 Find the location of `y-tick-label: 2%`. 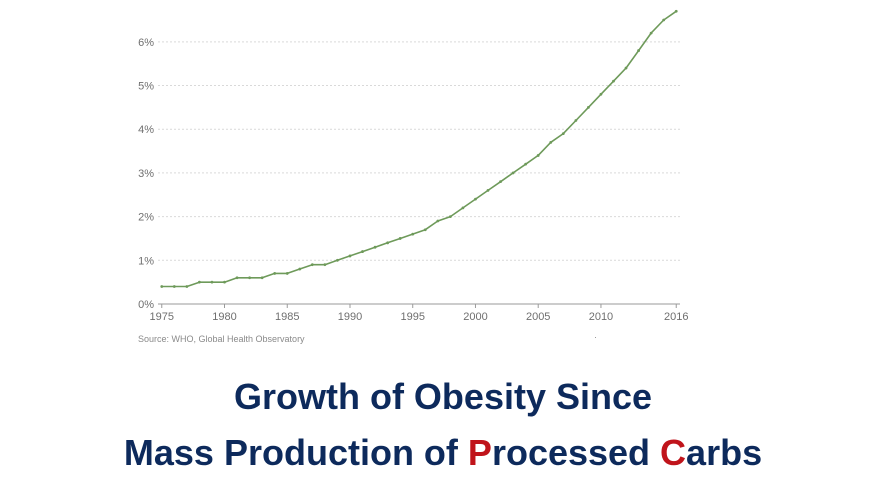

y-tick-label: 2% is located at coordinates (146, 218).